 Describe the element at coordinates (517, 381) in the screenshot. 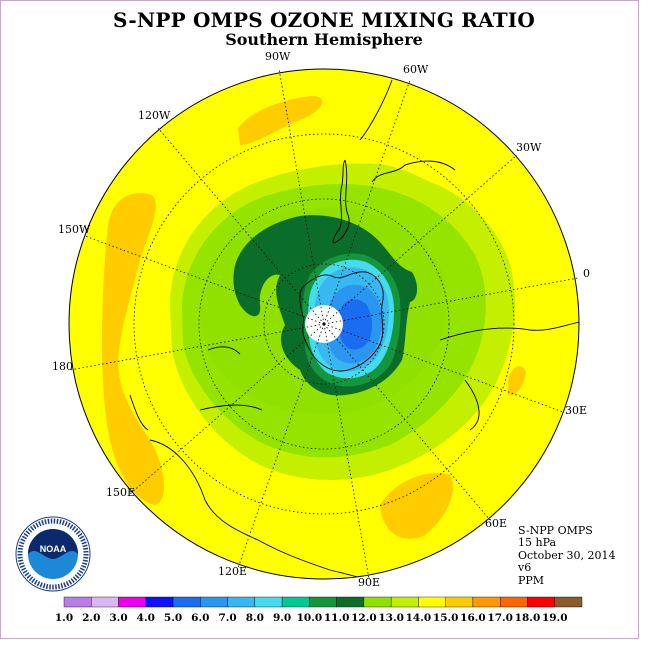

I see `contour-14-15-east` at that location.